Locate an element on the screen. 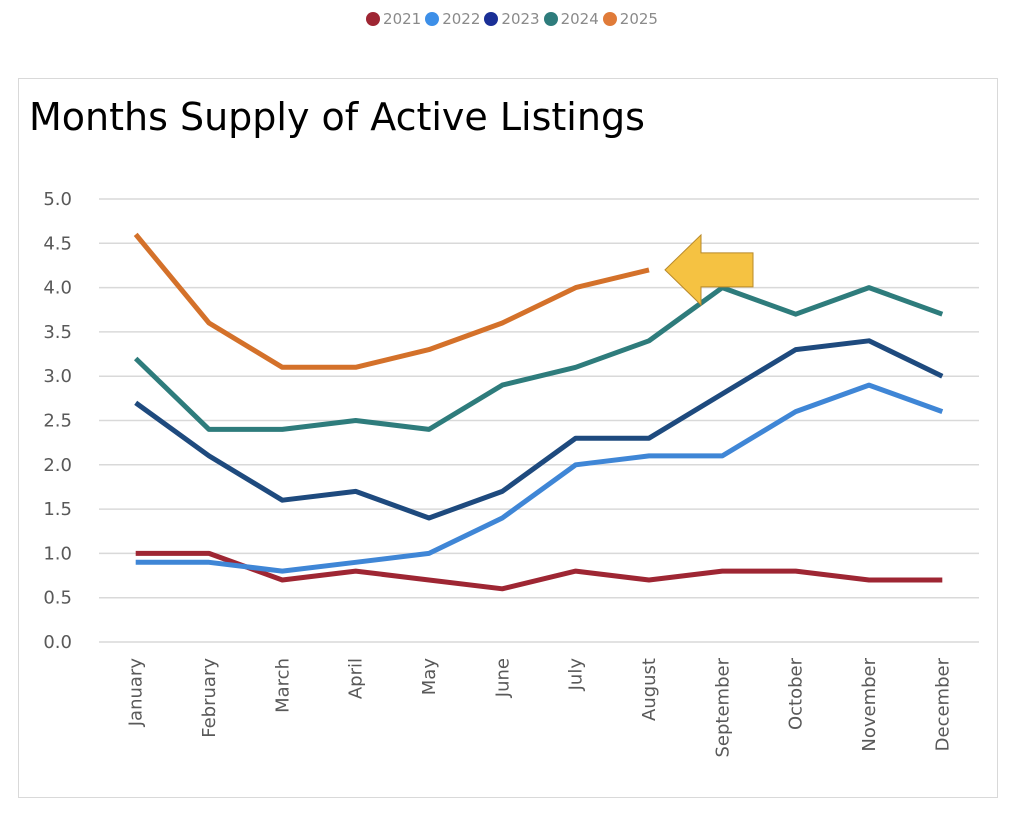 This screenshot has height=817, width=1024. y-tick-label: 2.5 is located at coordinates (57, 421).